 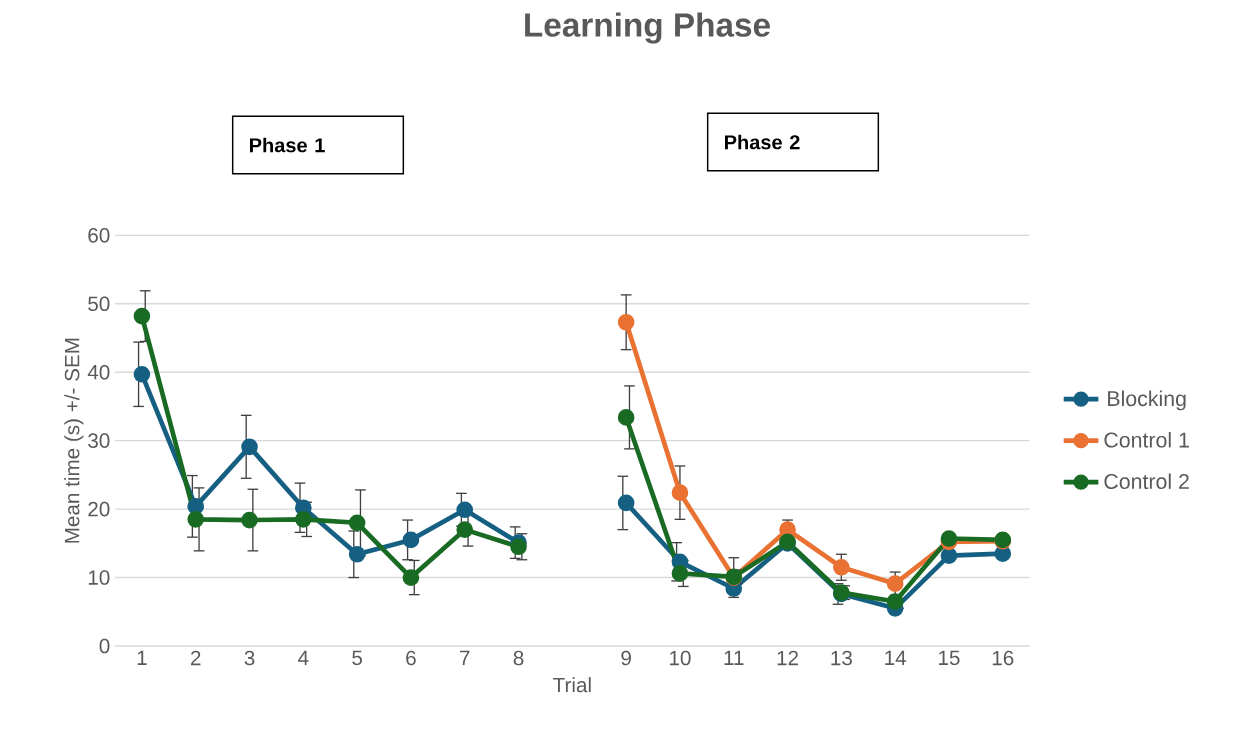 I want to click on x-tick-label: 6, so click(x=411, y=658).